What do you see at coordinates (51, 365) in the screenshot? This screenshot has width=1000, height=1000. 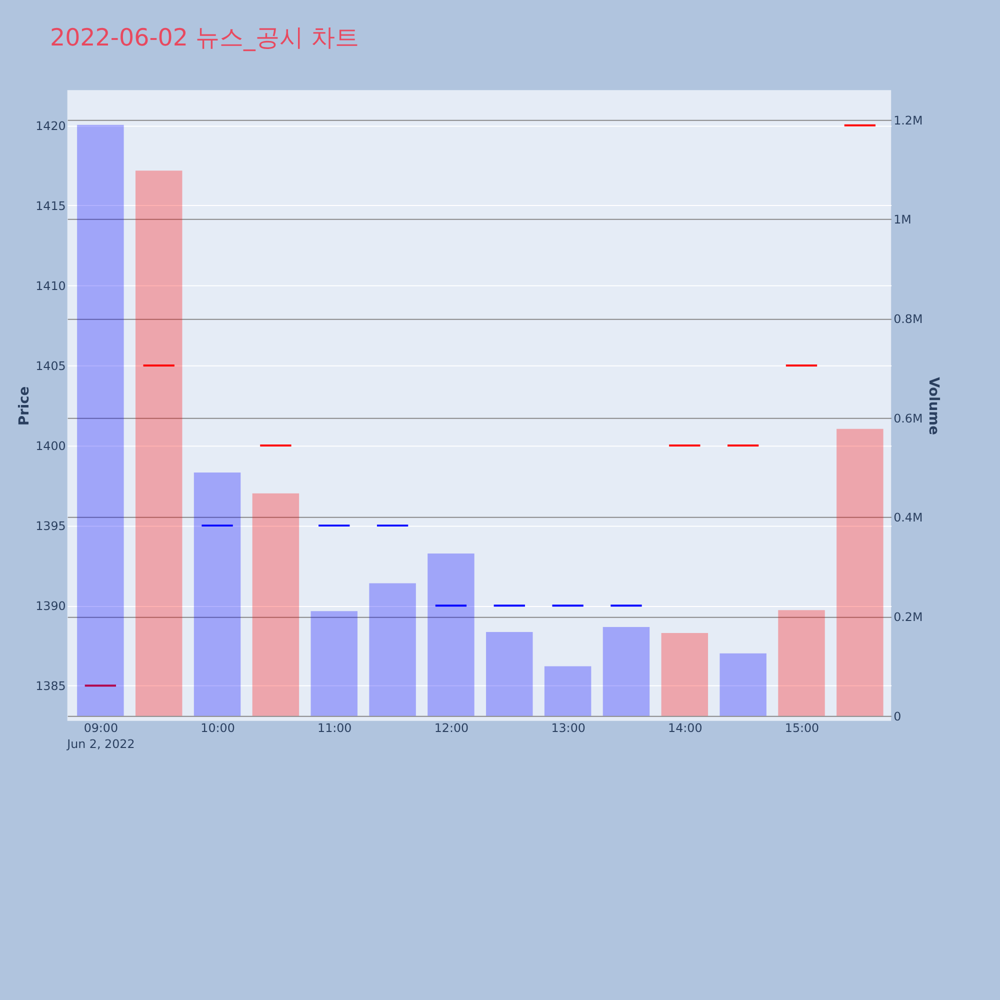 I see `y-tick-label: 1405` at bounding box center [51, 365].